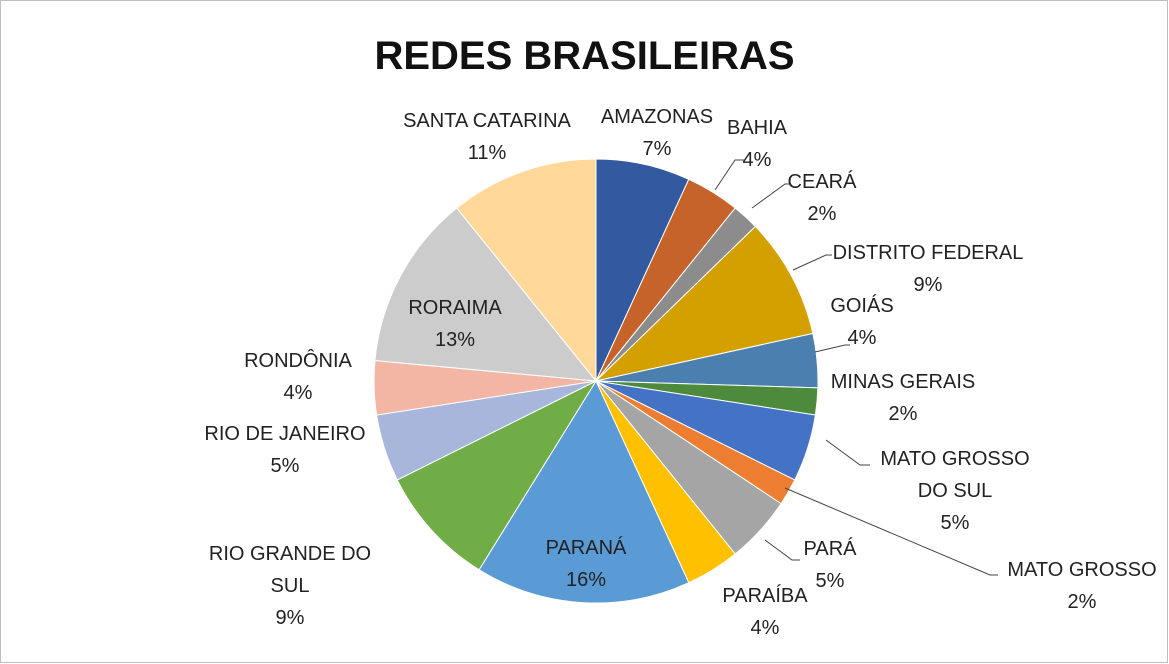 The image size is (1169, 664). I want to click on category-label: SANTA CATARINA, so click(487, 121).